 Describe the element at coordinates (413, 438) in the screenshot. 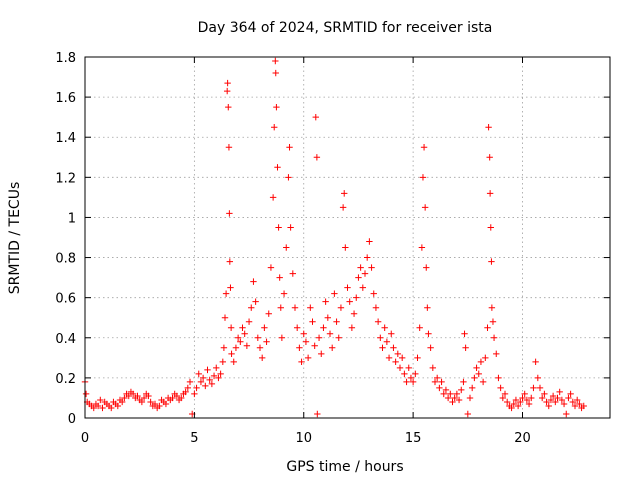

I see `x-tick-label: 15` at that location.